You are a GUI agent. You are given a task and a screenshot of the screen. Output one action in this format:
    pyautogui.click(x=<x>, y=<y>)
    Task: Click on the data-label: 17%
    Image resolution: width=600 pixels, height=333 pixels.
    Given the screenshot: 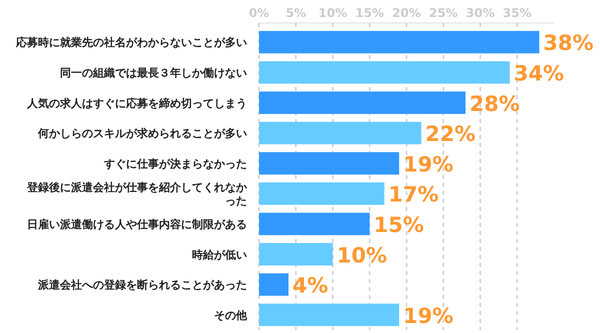 What is the action you would take?
    pyautogui.click(x=413, y=194)
    